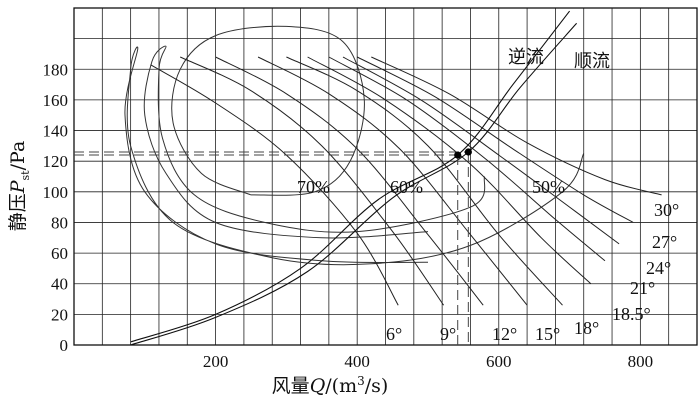  I want to click on forward-flow-label: 顺流, so click(592, 61).